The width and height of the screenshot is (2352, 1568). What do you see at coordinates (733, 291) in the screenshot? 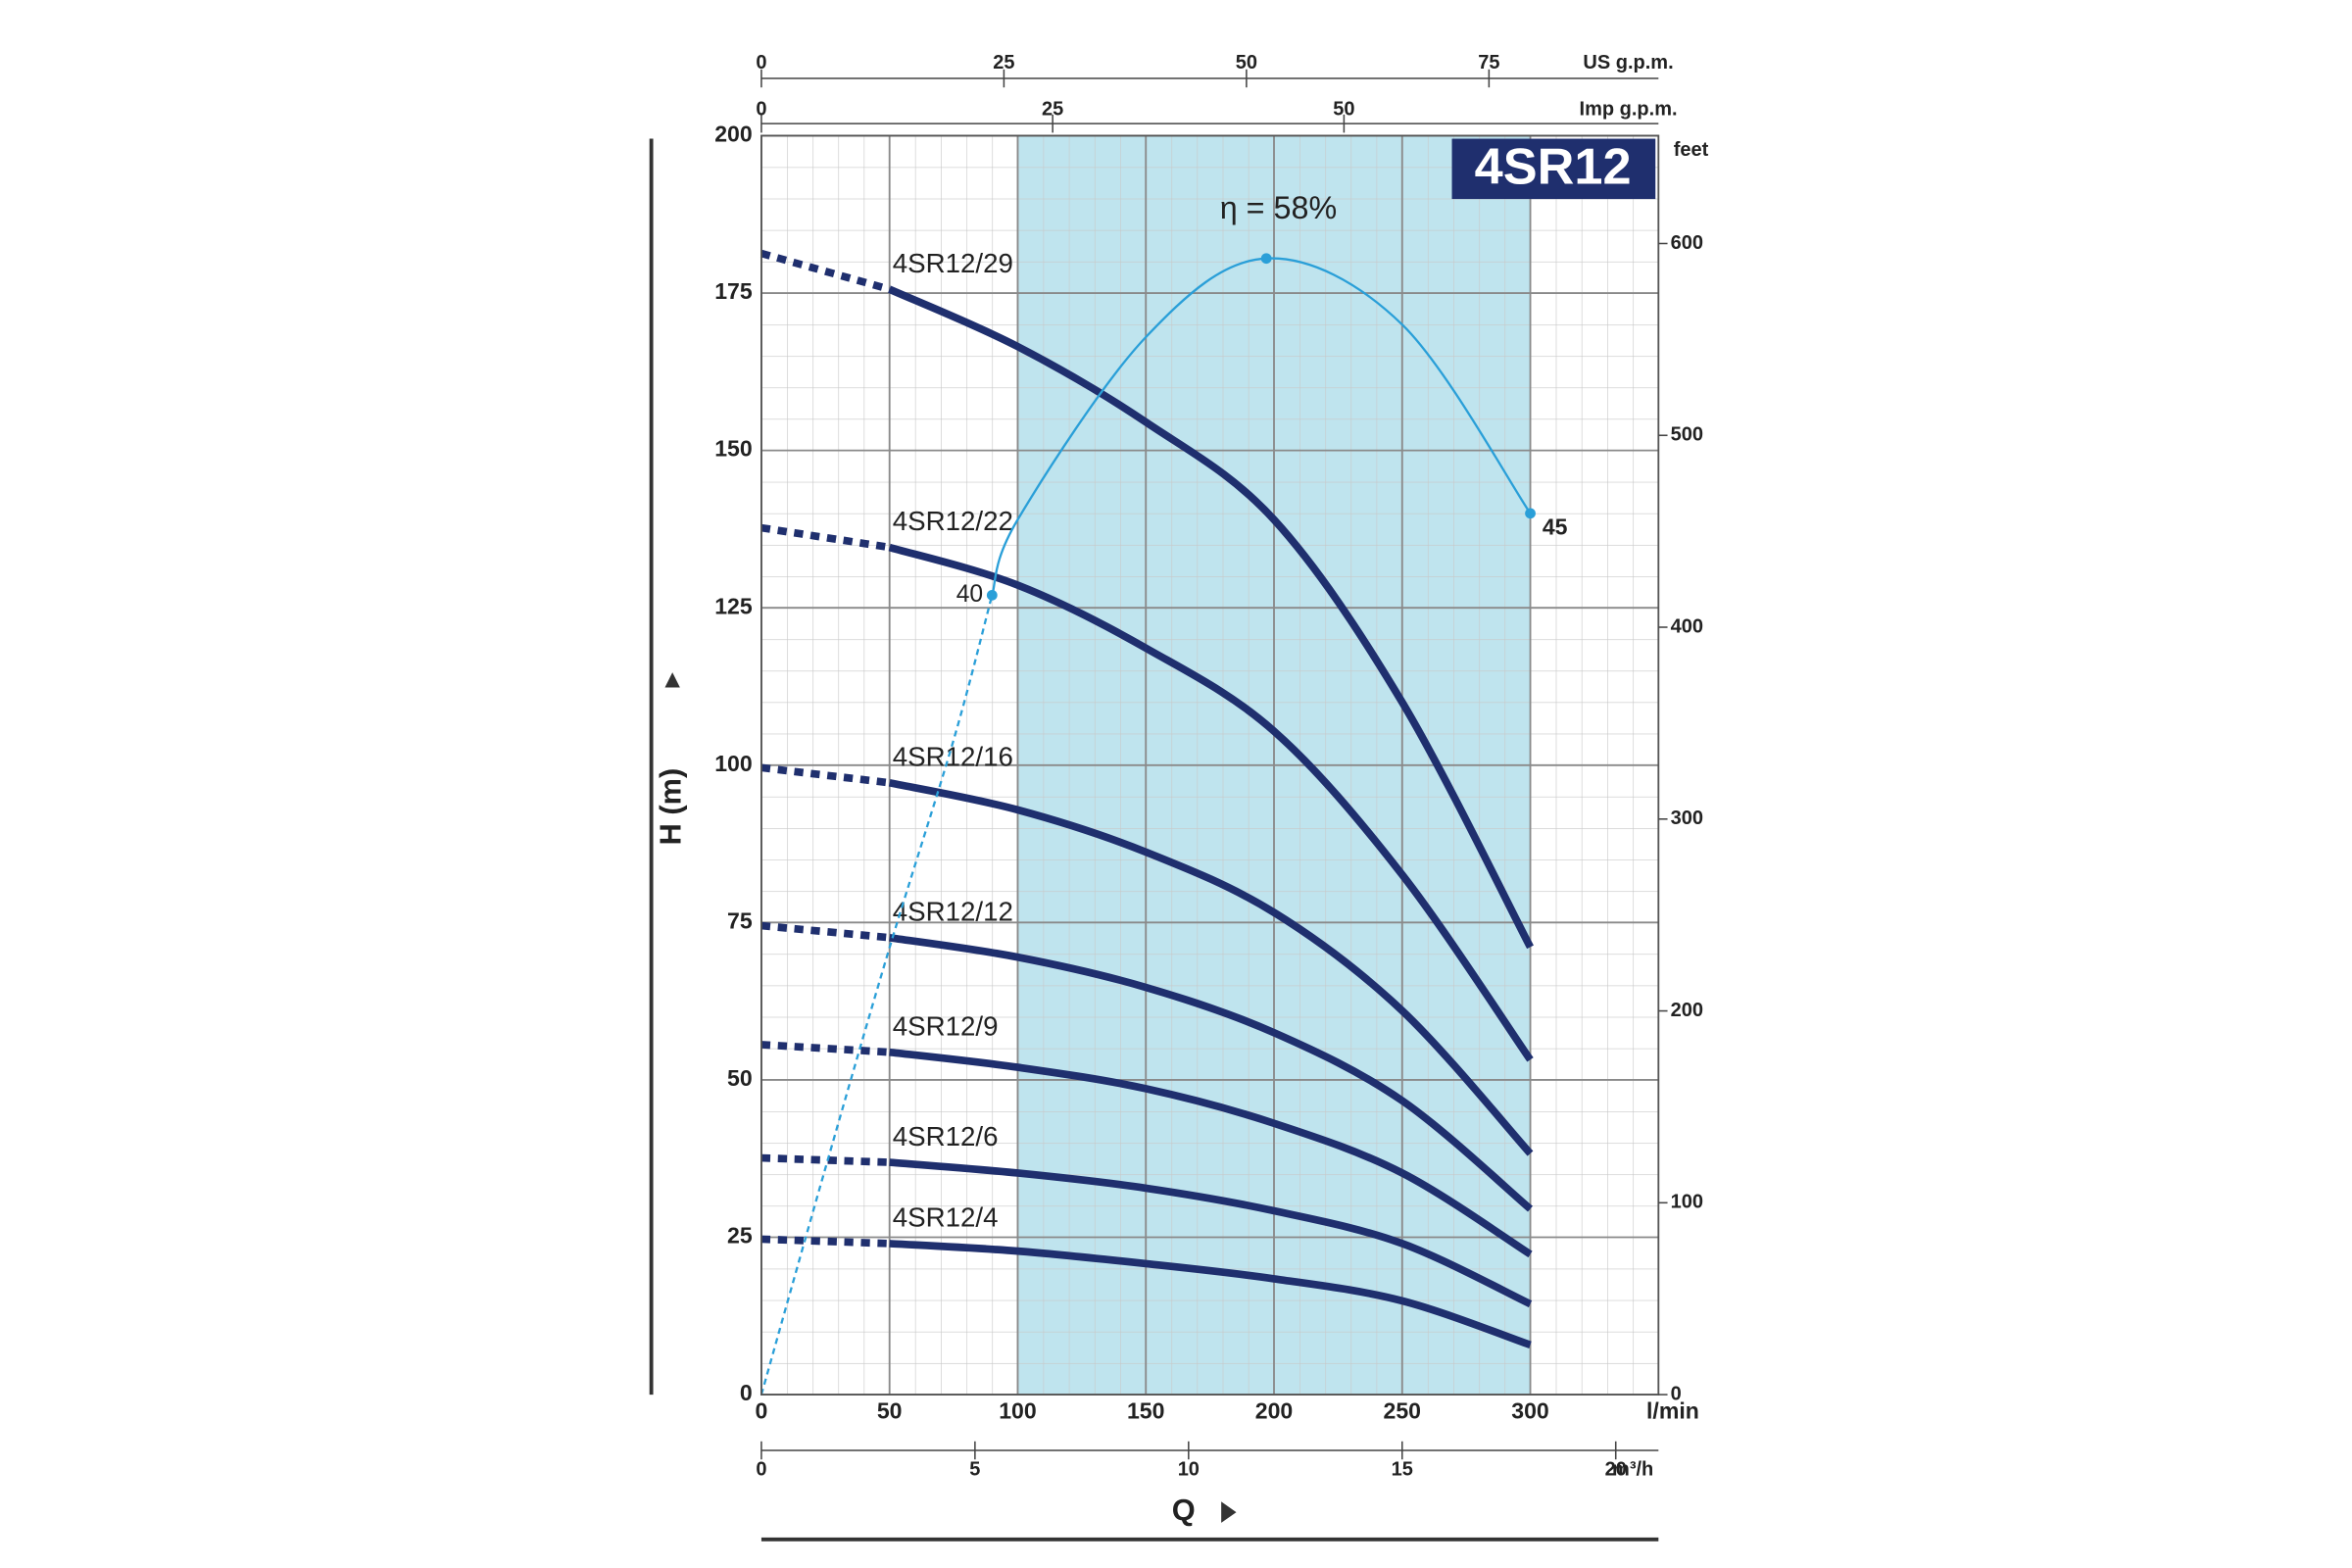
I see `y-tick-label: 175` at bounding box center [733, 291].